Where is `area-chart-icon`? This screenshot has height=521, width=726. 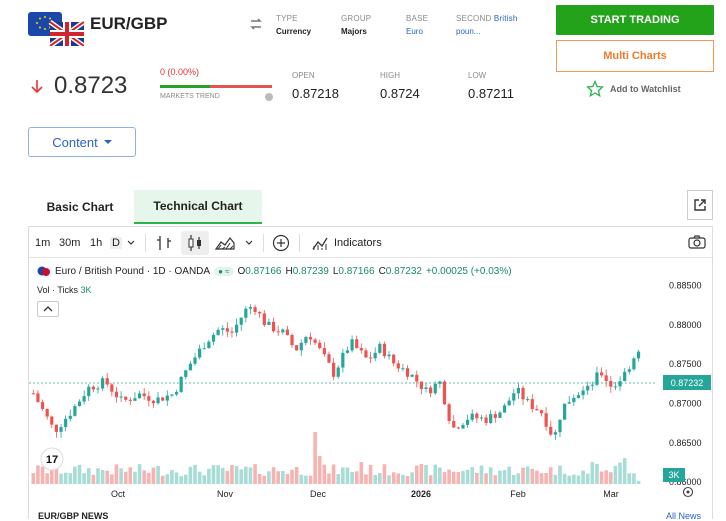
area-chart-icon is located at coordinates (225, 243).